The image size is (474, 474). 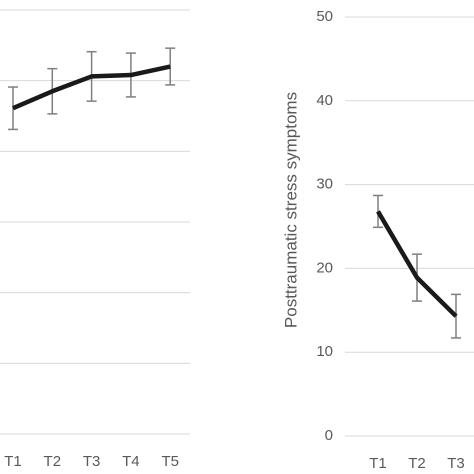 What do you see at coordinates (324, 100) in the screenshot?
I see `y-tick-label: 40` at bounding box center [324, 100].